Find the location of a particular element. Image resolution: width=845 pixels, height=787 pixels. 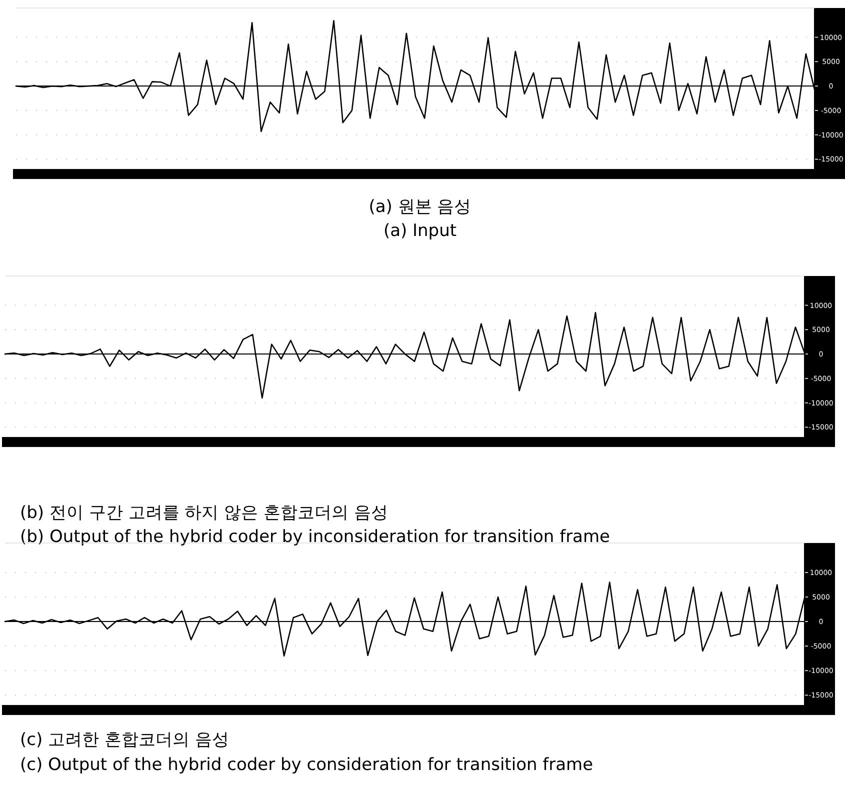

text: (c) Output of the hybrid coder by consideration for transition frame is located at coordinates (307, 765).